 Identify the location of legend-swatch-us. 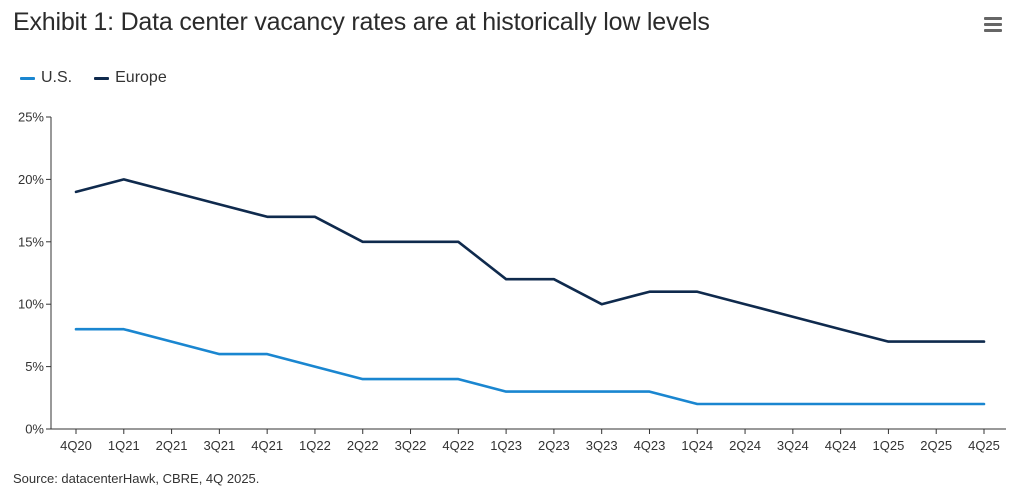
(27, 78).